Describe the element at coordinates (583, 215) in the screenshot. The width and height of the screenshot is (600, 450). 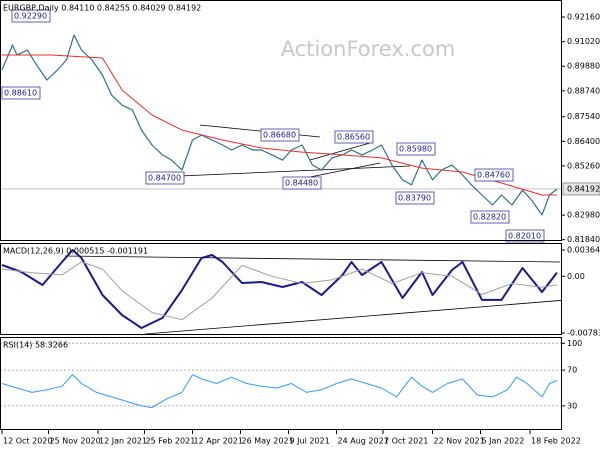
I see `y-tick-label: 0.82980` at that location.